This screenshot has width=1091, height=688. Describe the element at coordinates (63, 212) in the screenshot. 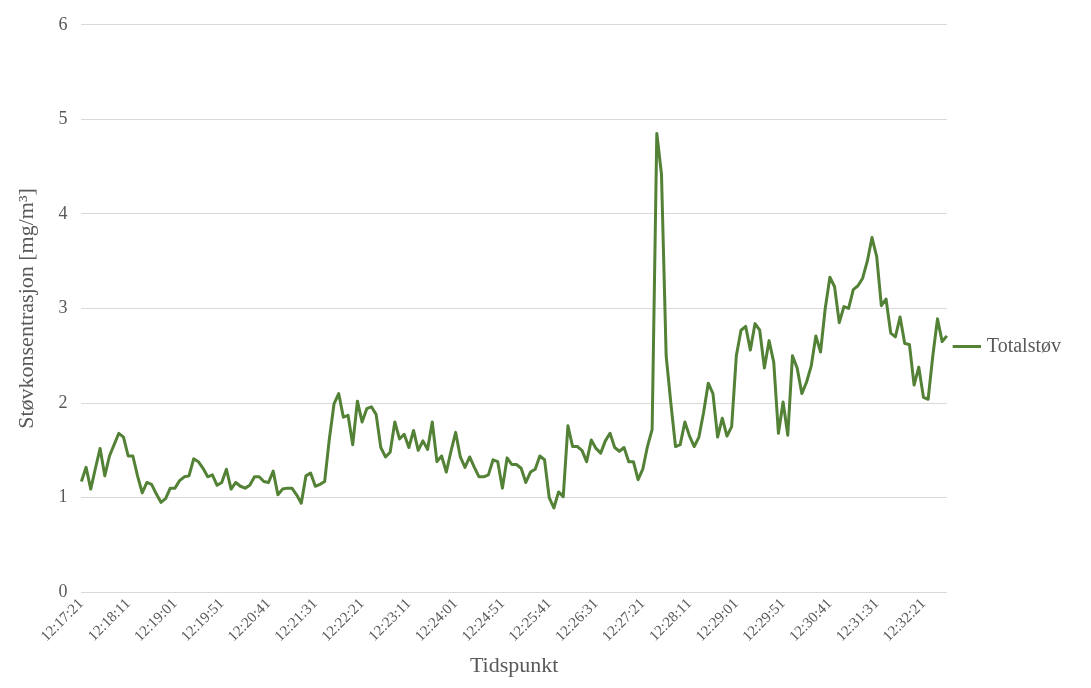

I see `y-tick-label: 4` at that location.